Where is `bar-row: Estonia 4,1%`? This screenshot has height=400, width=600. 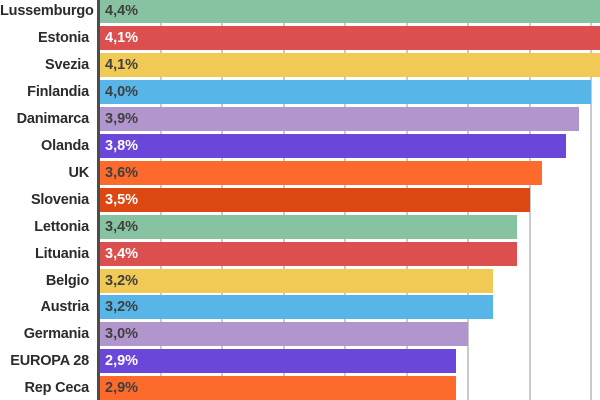 bar-row: Estonia 4,1% is located at coordinates (300, 37).